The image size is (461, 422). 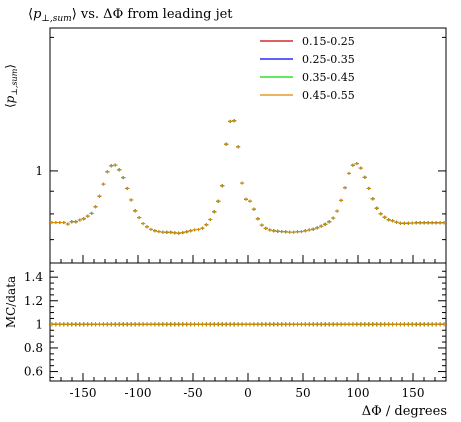 I want to click on legend-entry: 0.15-0.25, so click(x=307, y=41).